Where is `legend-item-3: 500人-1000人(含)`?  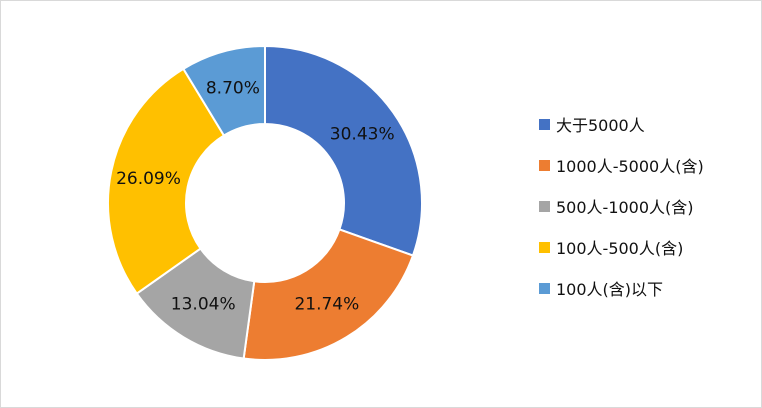
legend-item-3: 500人-1000人(含) is located at coordinates (621, 206).